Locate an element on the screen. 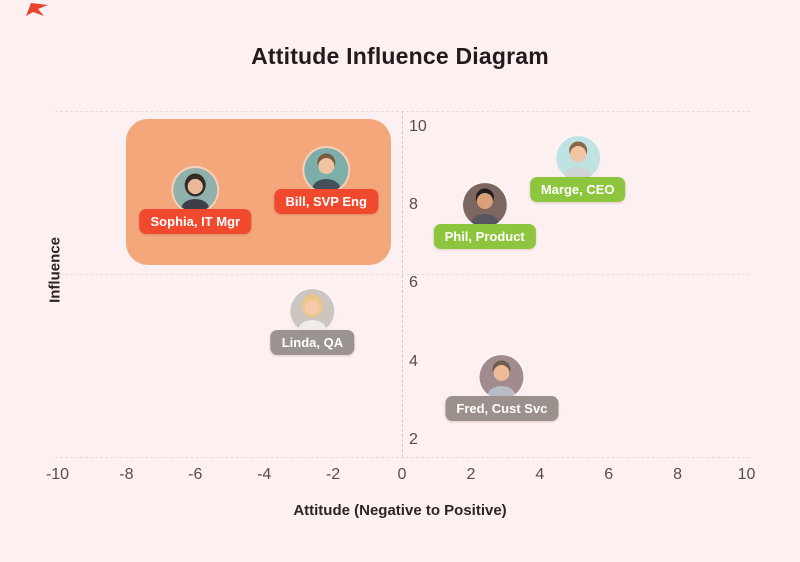 Image resolution: width=800 pixels, height=562 pixels. x-tick: 4 is located at coordinates (540, 474).